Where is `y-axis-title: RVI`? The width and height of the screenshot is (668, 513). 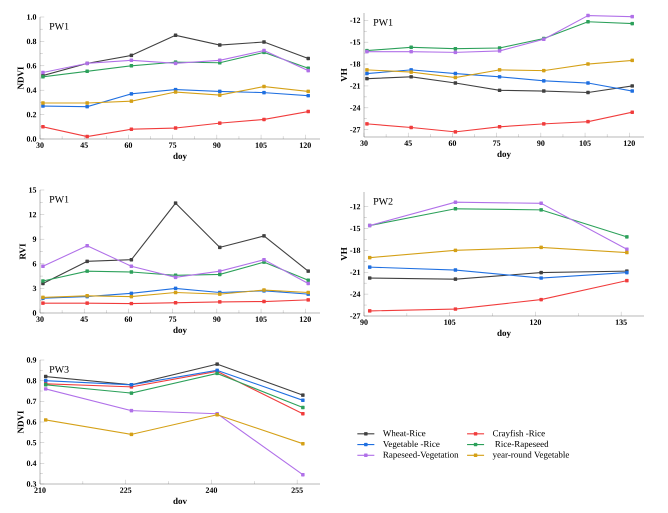
y-axis-title: RVI is located at coordinates (23, 252).